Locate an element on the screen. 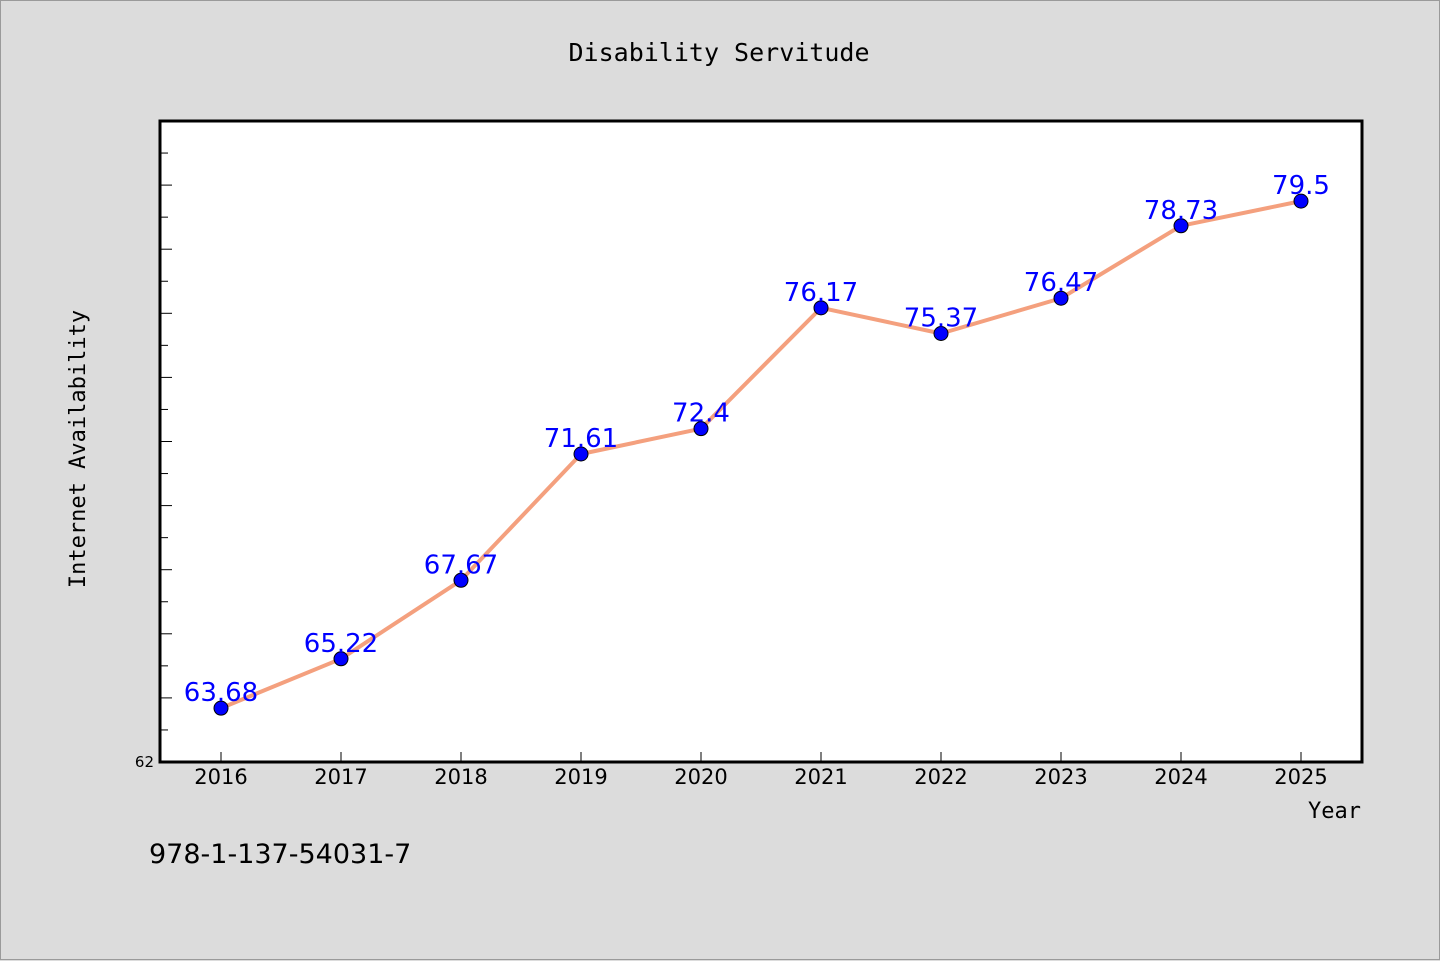 The width and height of the screenshot is (1440, 961). y-axis-title: Internet Availability is located at coordinates (78, 449).